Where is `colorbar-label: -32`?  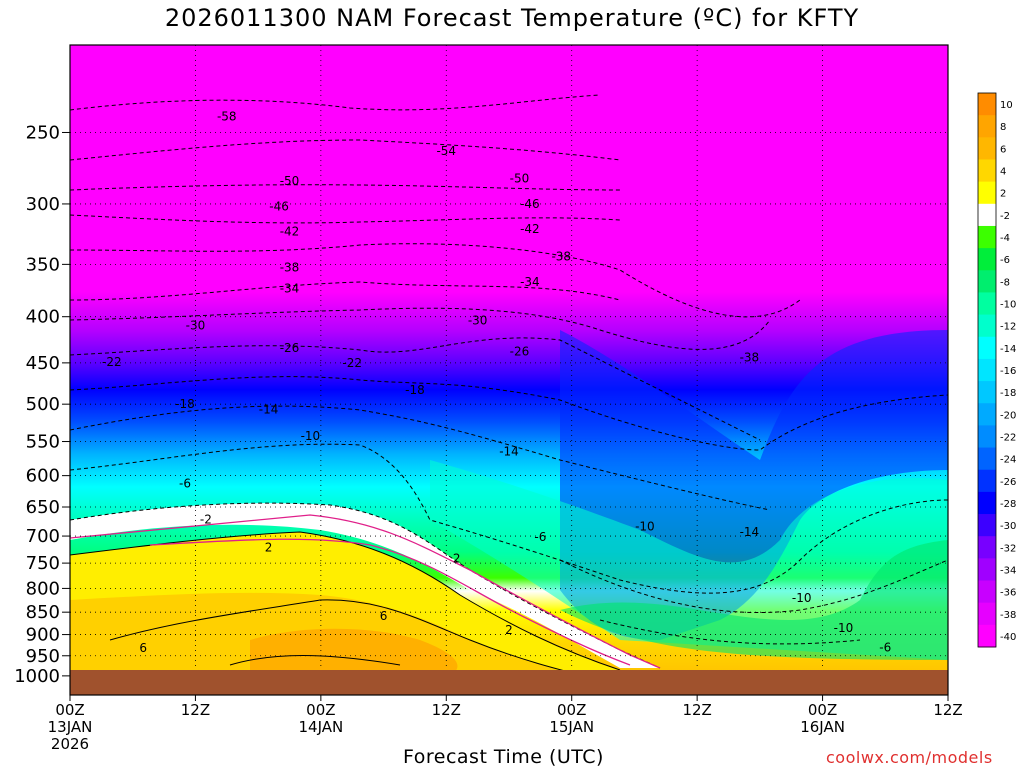 colorbar-label: -32 is located at coordinates (1008, 548).